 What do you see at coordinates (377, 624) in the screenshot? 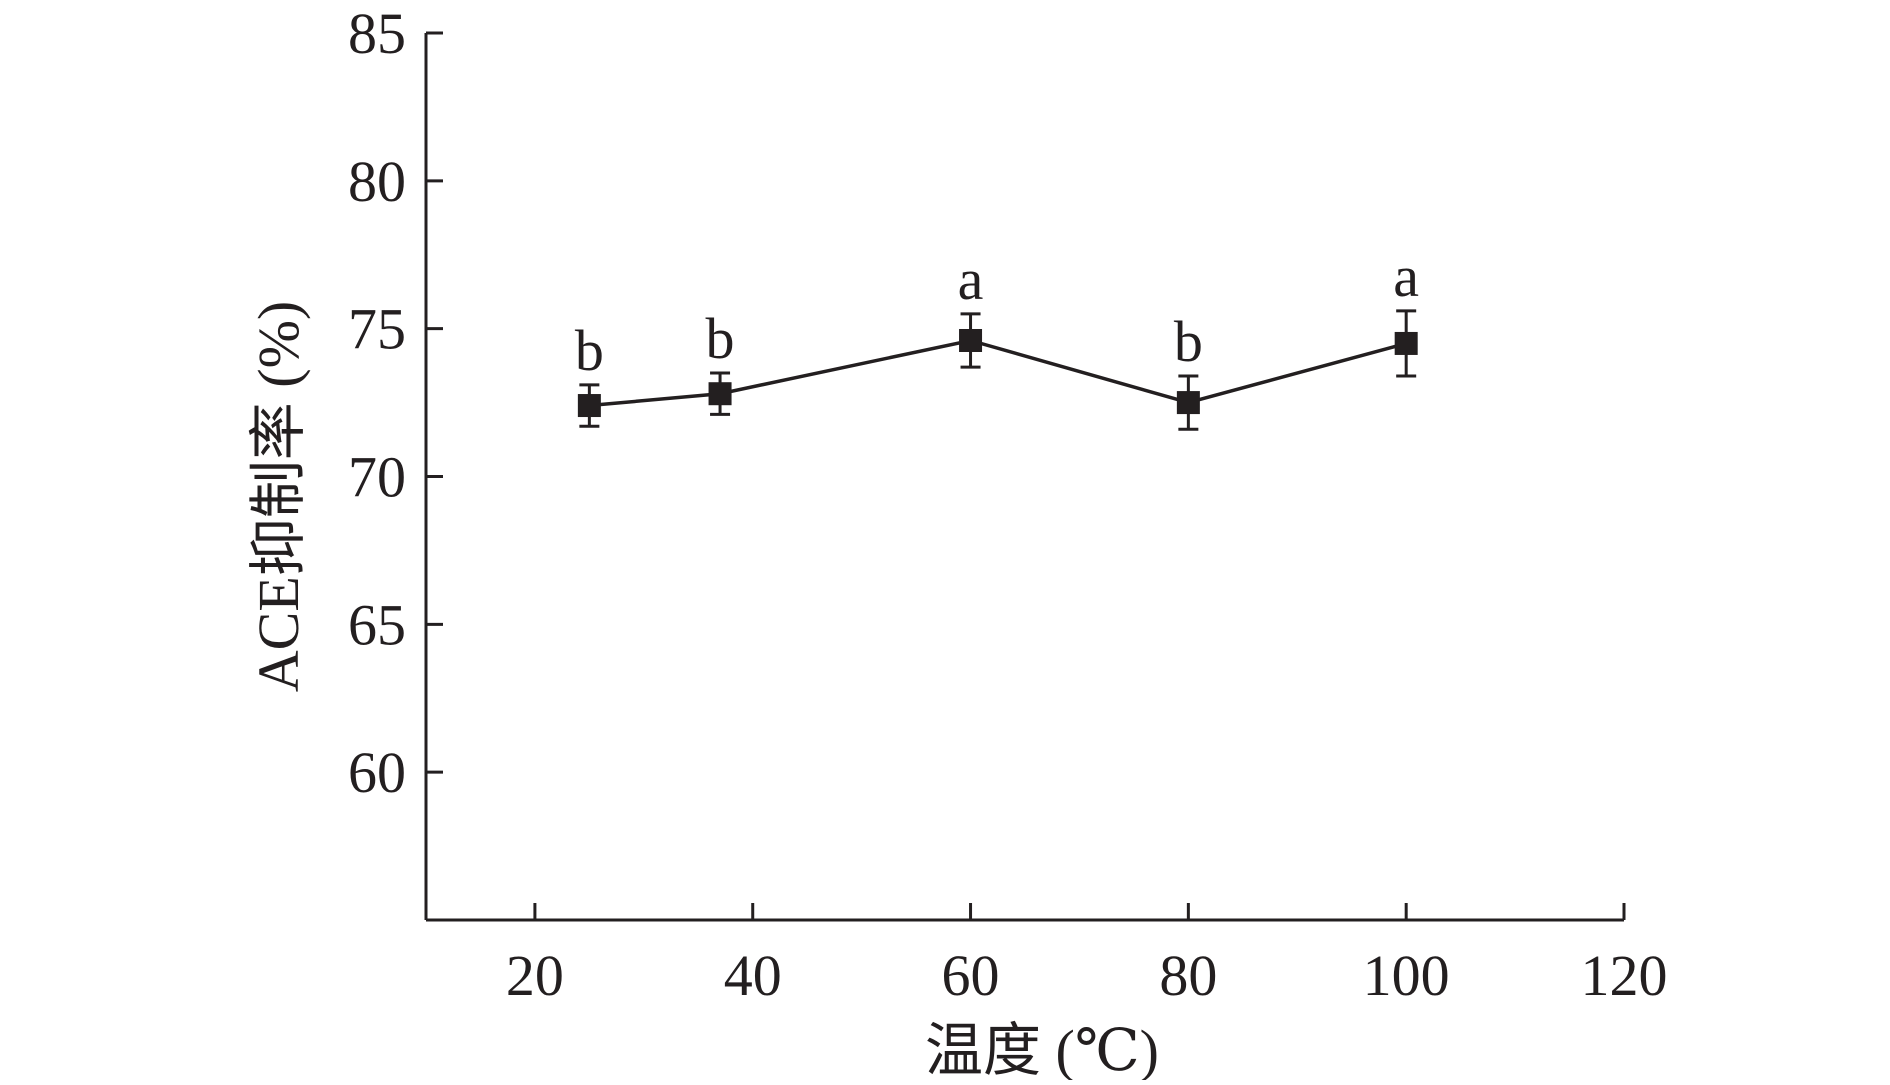
I see `y-tick-label: 65` at bounding box center [377, 624].